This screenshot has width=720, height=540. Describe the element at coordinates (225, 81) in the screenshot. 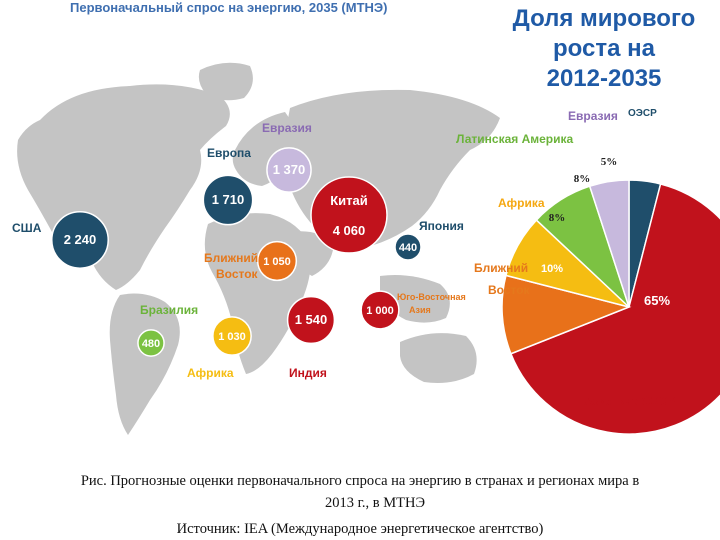

I see `map-greenland` at that location.